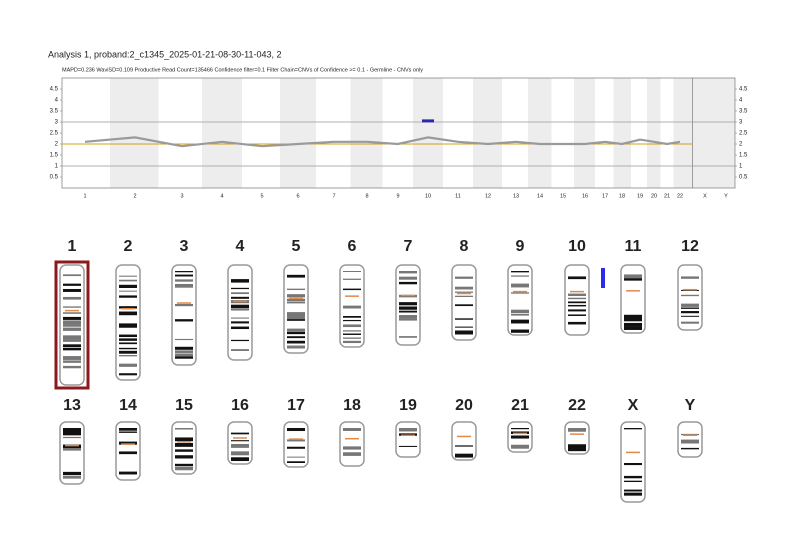  What do you see at coordinates (705, 196) in the screenshot?
I see `x-tick-label: X` at bounding box center [705, 196].